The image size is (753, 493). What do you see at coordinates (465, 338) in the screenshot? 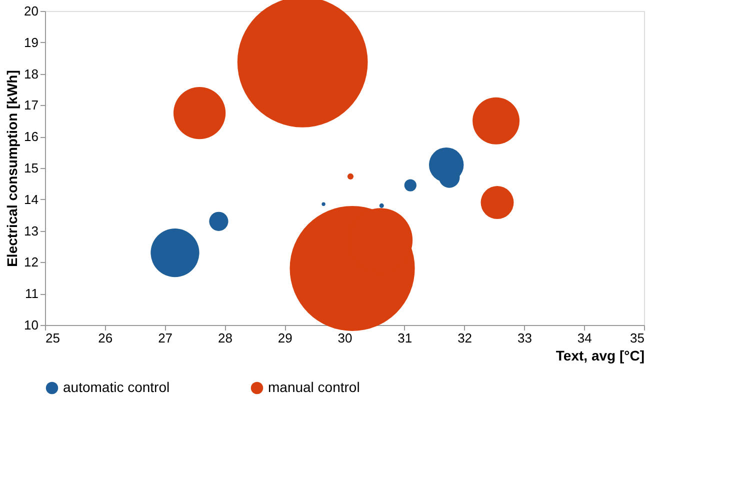
I see `x-tick-label: 32` at bounding box center [465, 338].